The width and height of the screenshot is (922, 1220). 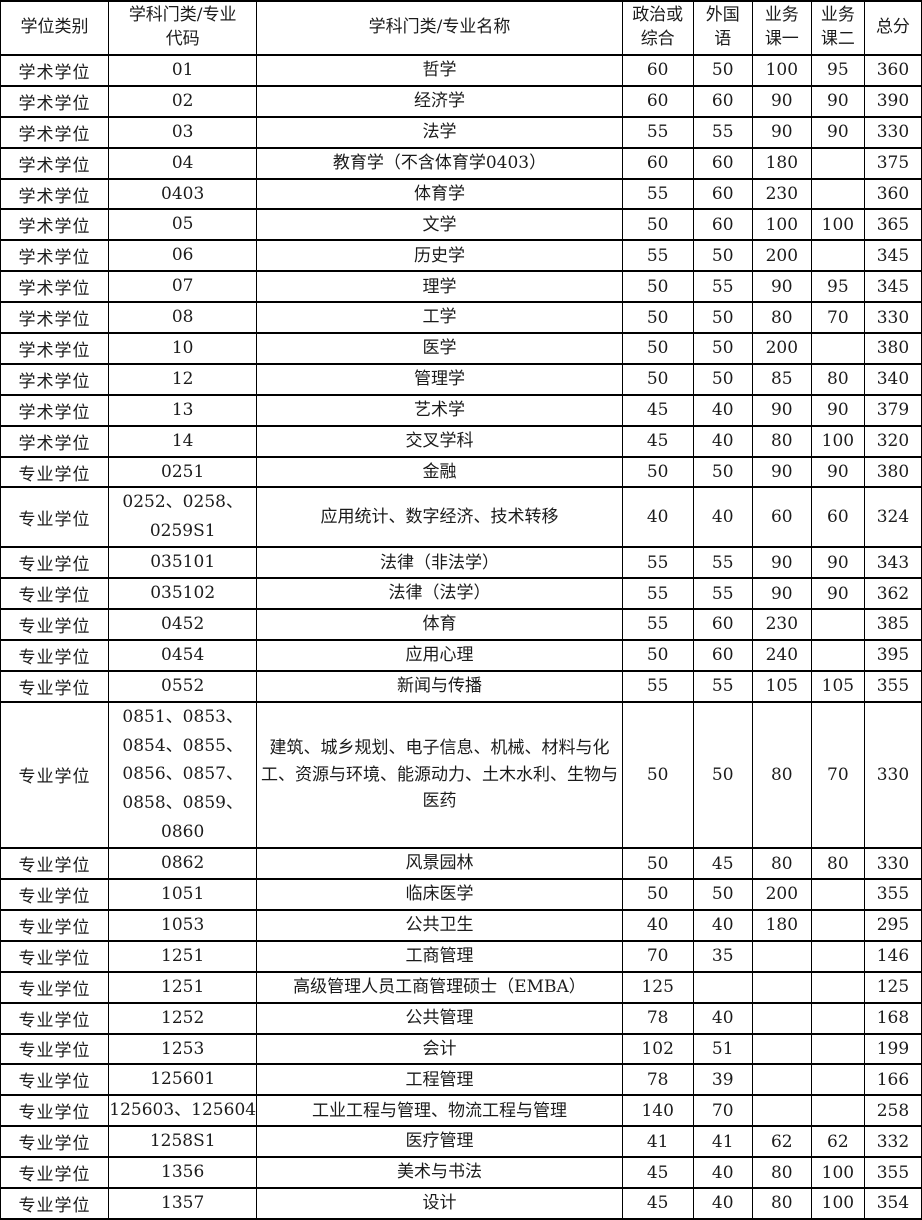 I want to click on cell-major-name: 工业工程与管理、物流工程与管理, so click(x=439, y=1111).